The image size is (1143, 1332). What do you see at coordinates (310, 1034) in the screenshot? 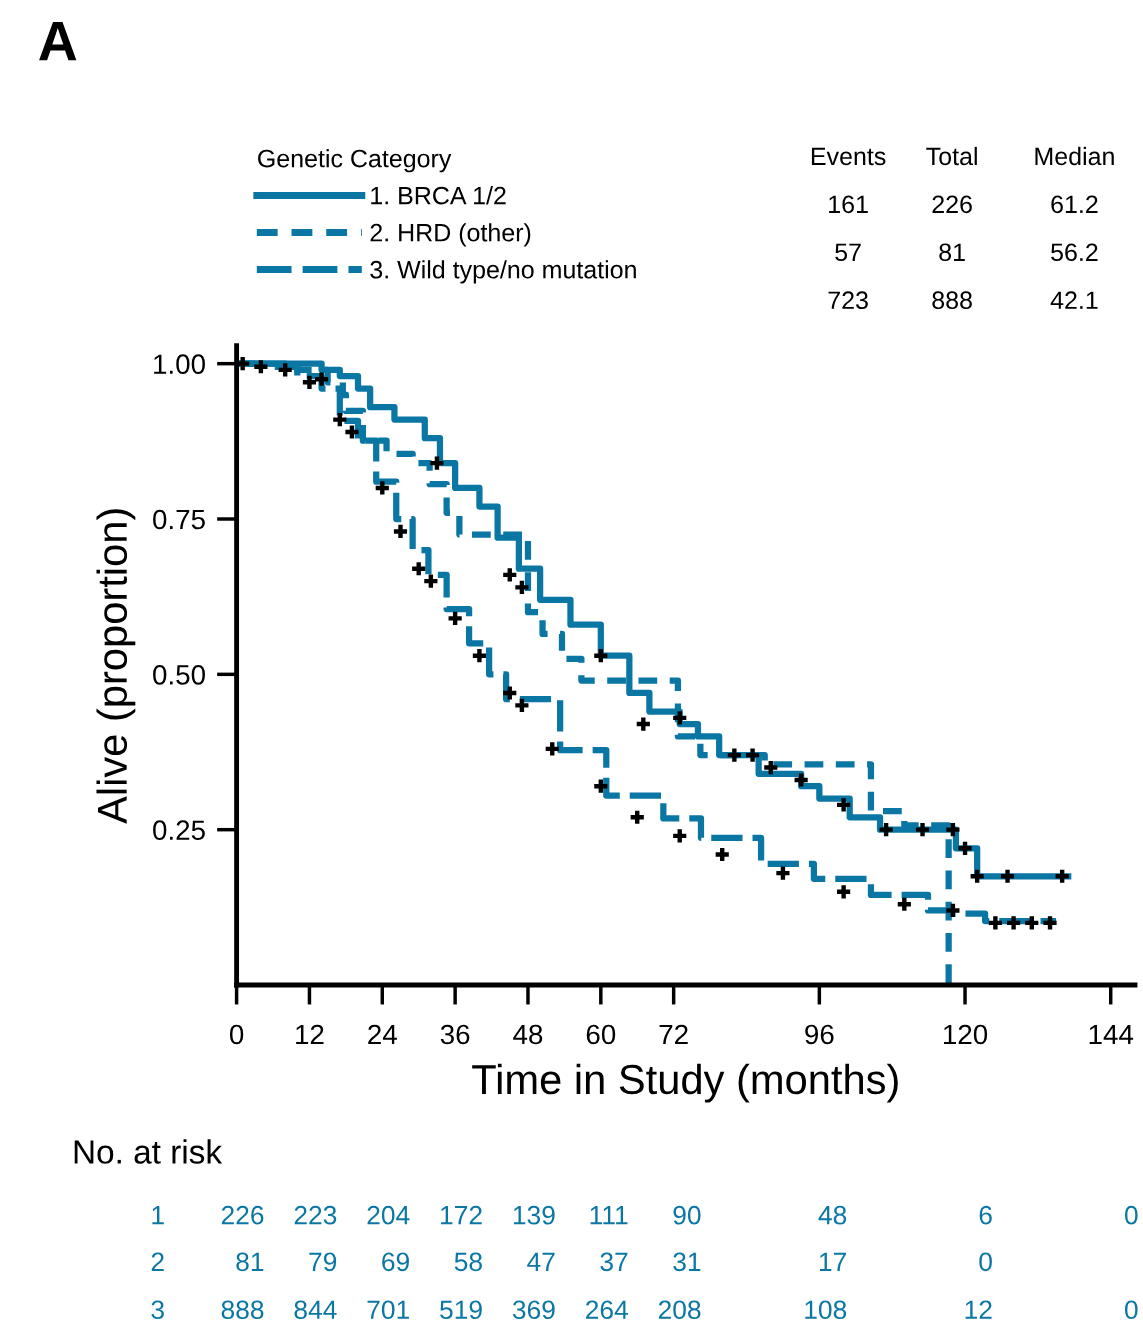
I see `x-tick-label: 12` at bounding box center [310, 1034].